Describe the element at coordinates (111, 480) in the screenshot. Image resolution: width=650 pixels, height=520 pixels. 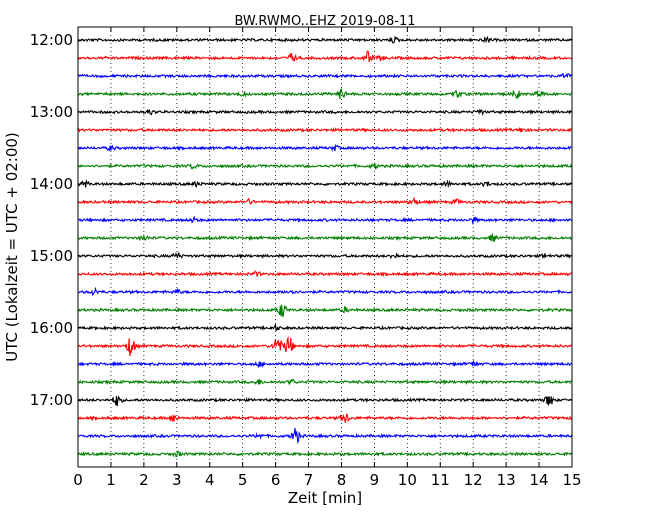
I see `x-tick-label-1: 1` at that location.